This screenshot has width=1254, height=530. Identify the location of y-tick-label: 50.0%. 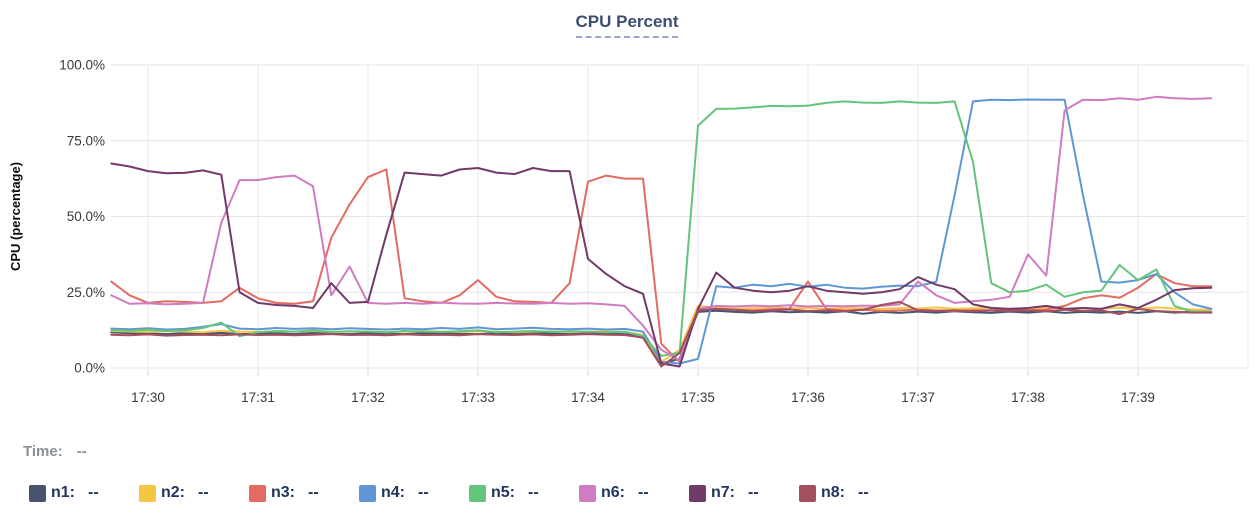
(86, 216).